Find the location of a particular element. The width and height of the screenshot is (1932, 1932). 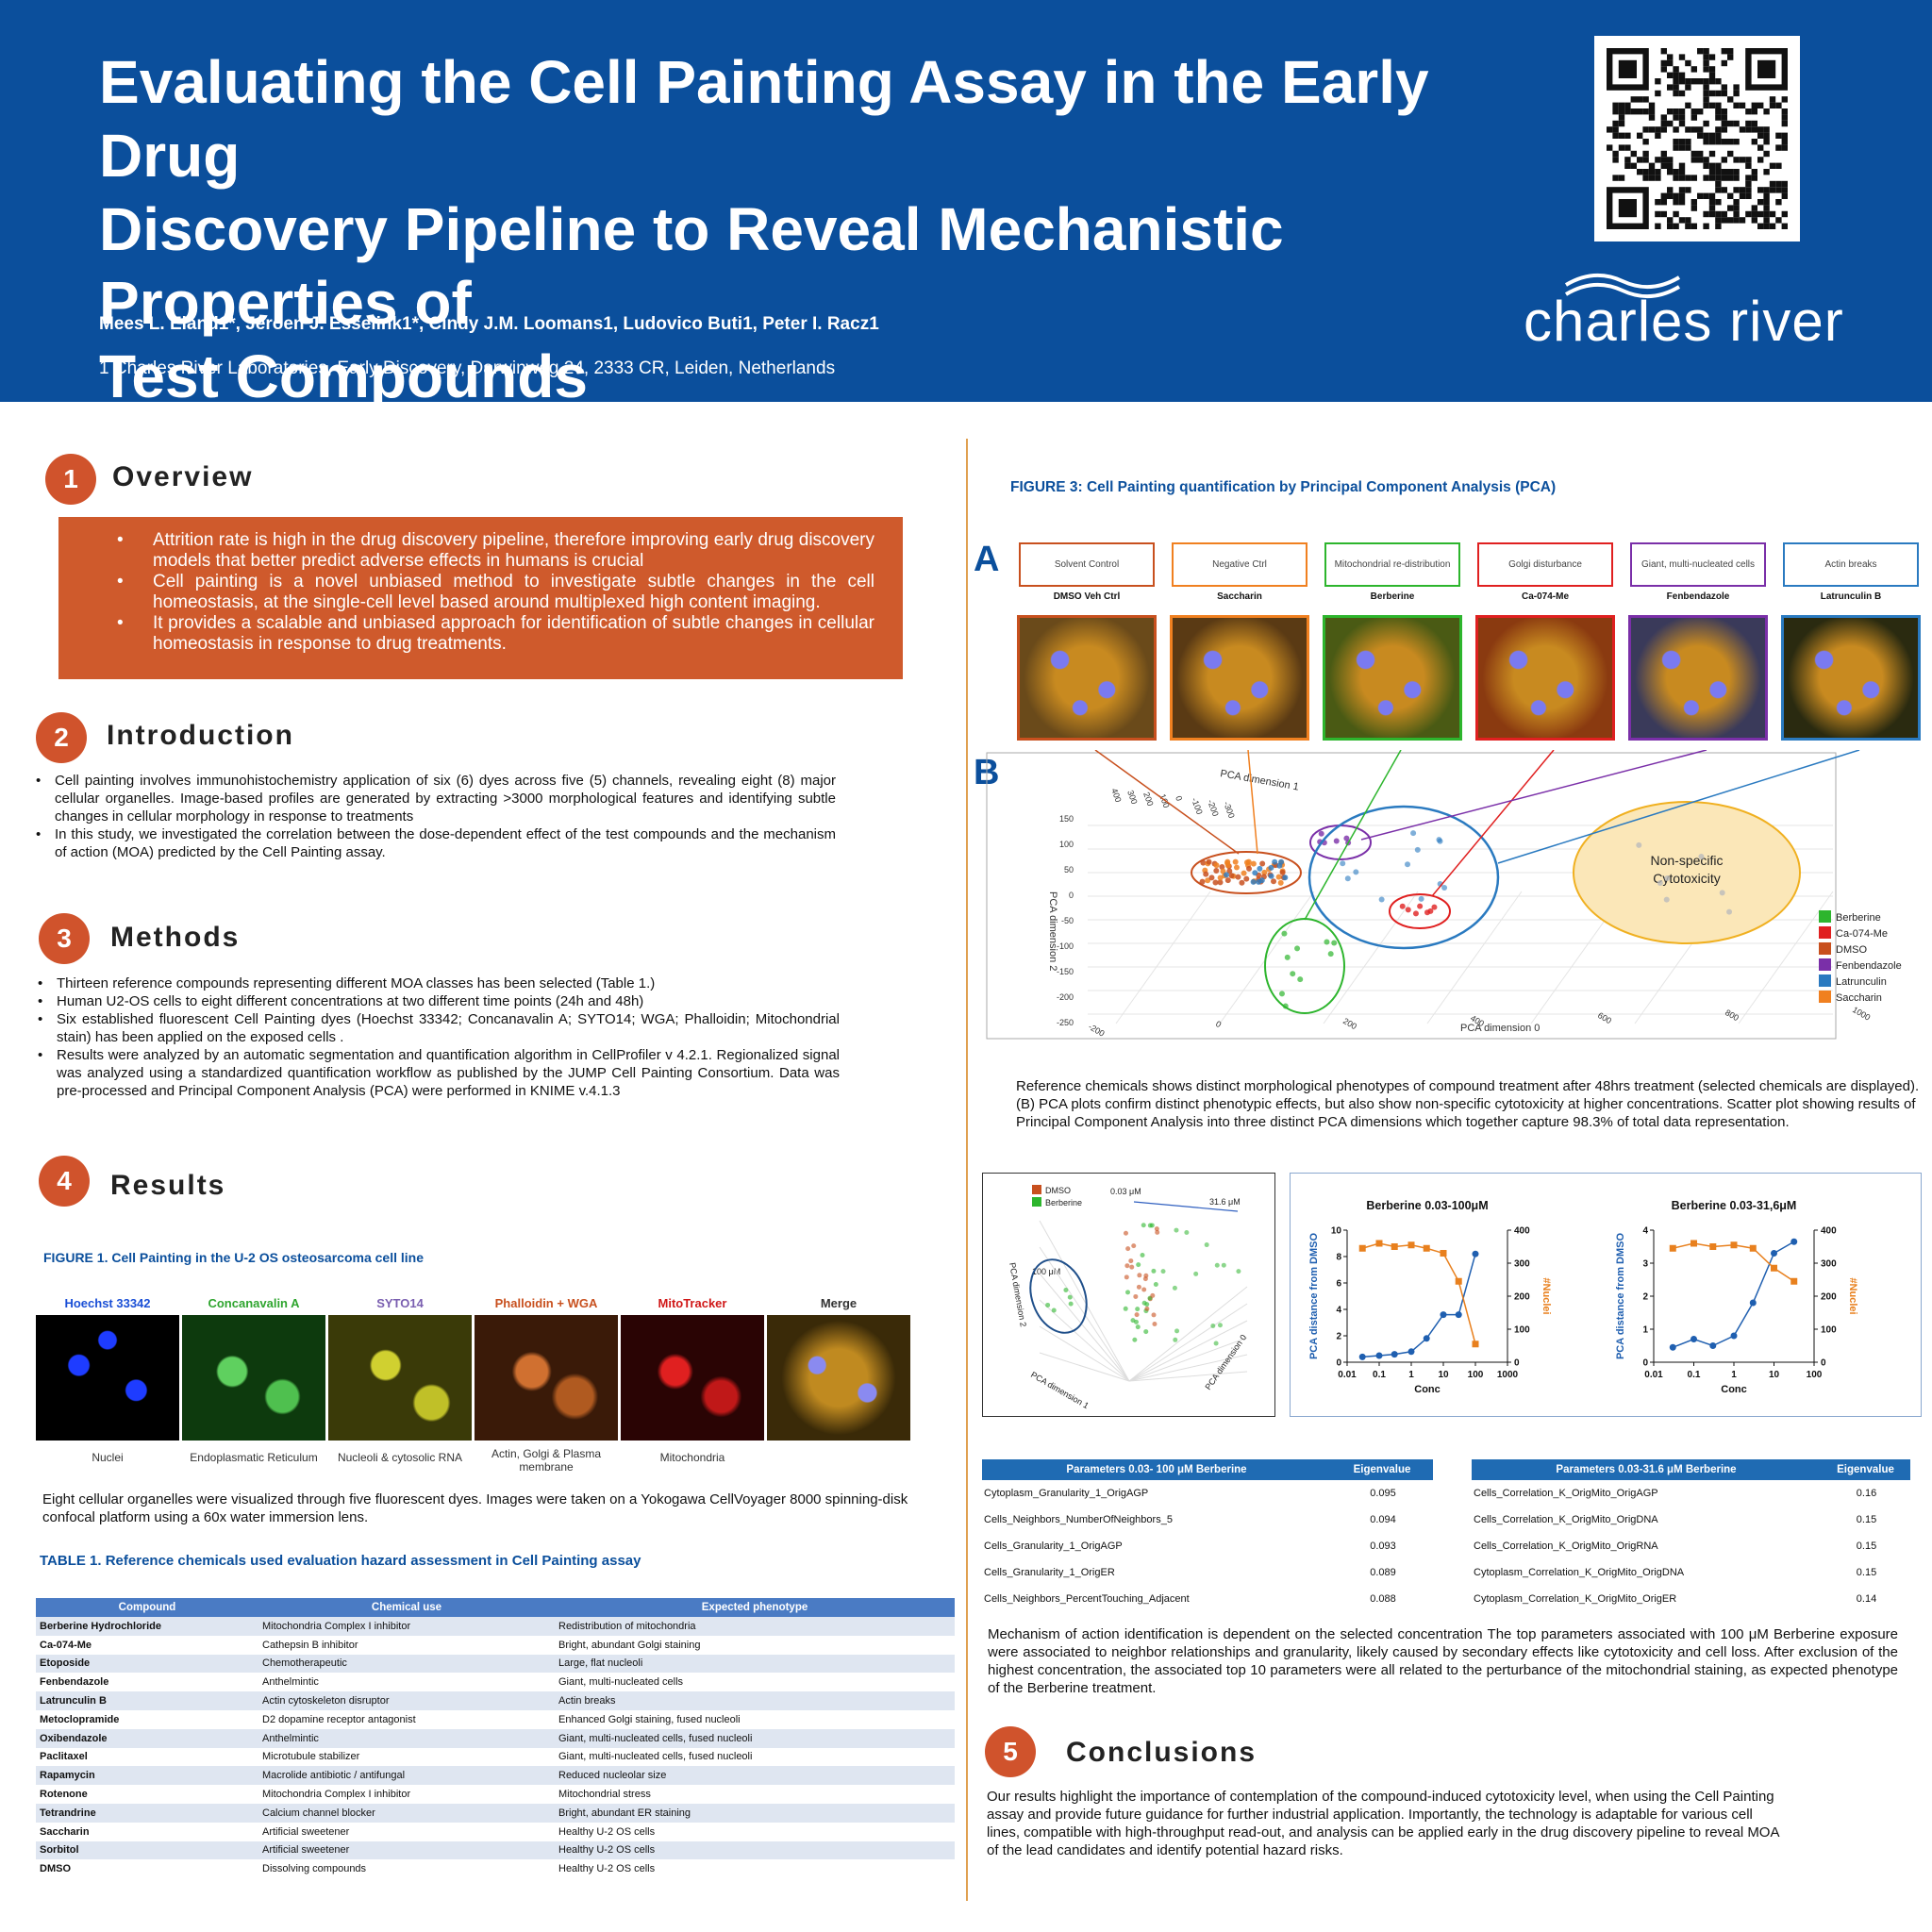

x-tick-label: 100 is located at coordinates (1815, 1375).